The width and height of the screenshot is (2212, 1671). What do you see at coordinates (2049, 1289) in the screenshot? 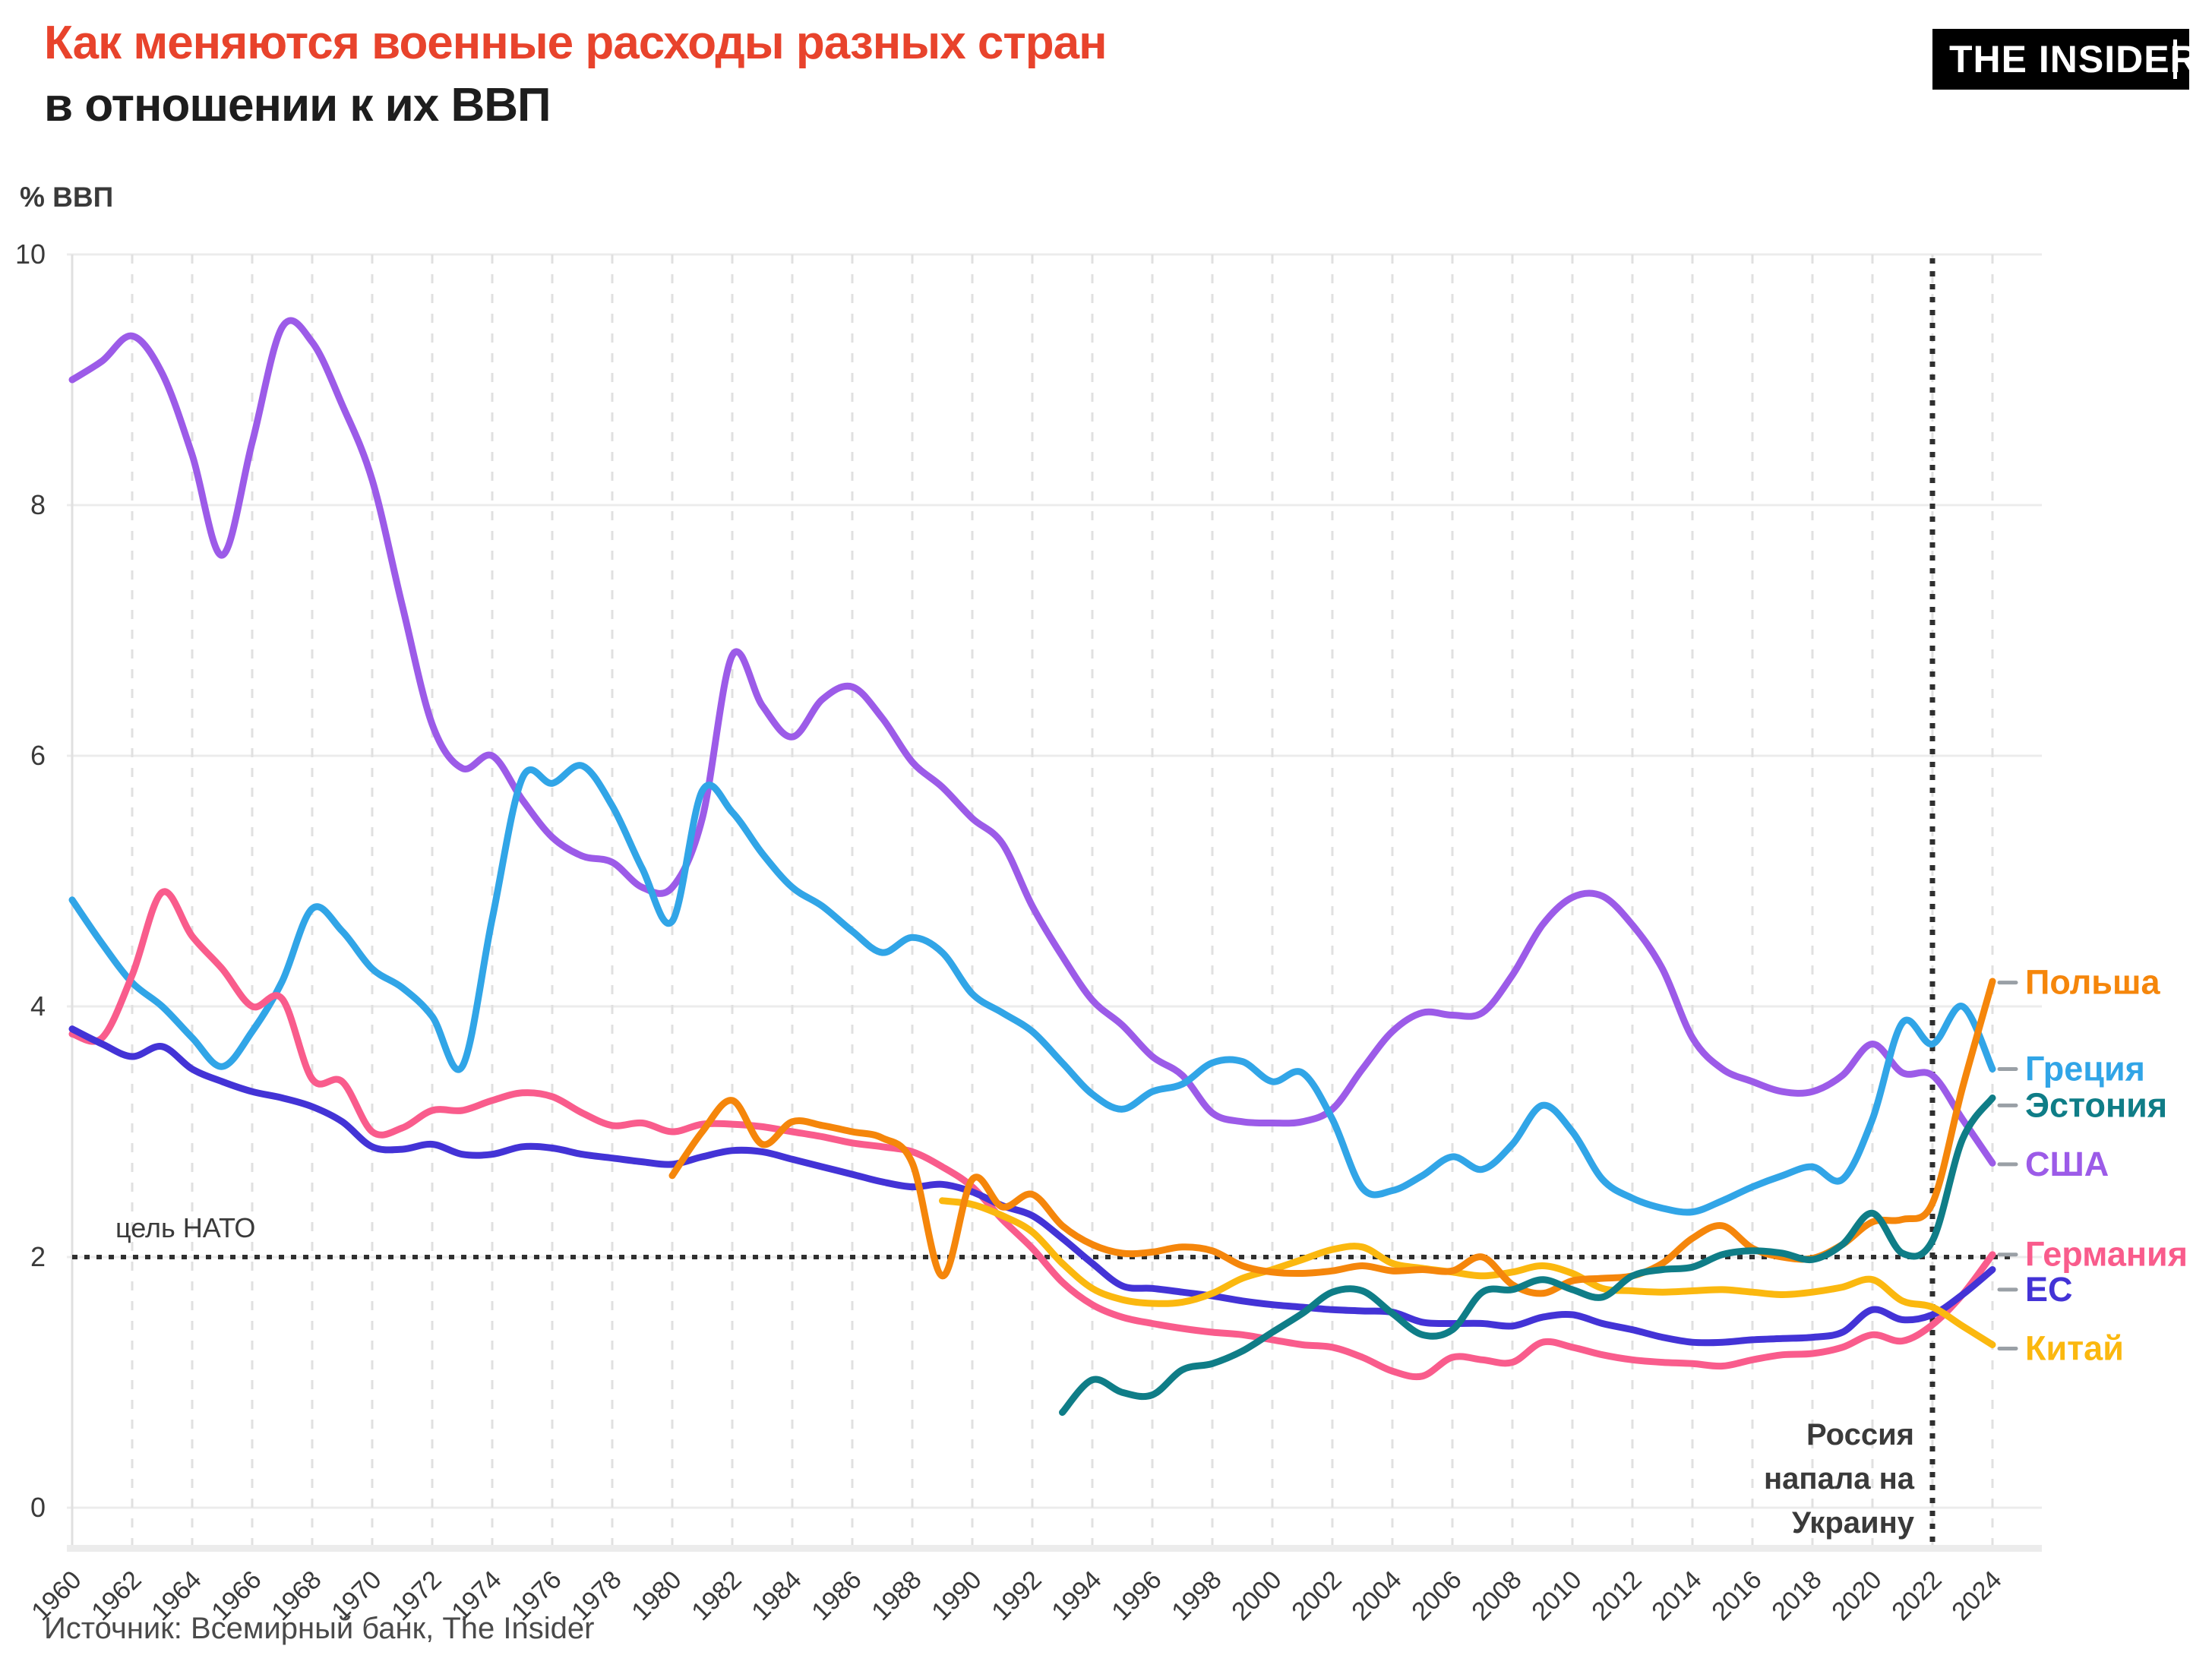
I see `legend-label-eu: ЕС` at bounding box center [2049, 1289].